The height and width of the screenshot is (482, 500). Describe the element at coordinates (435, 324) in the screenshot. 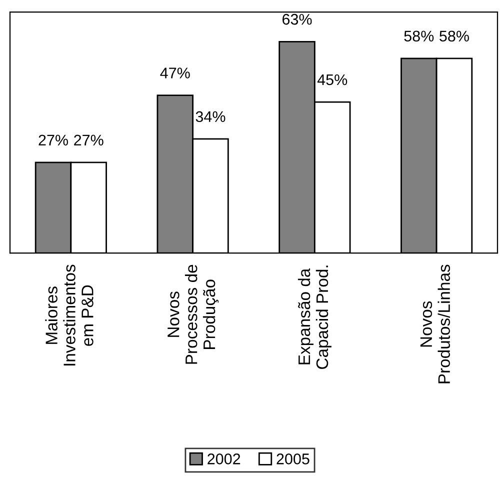

I see `x-tick-label: Novos Produtos/Linhas` at that location.